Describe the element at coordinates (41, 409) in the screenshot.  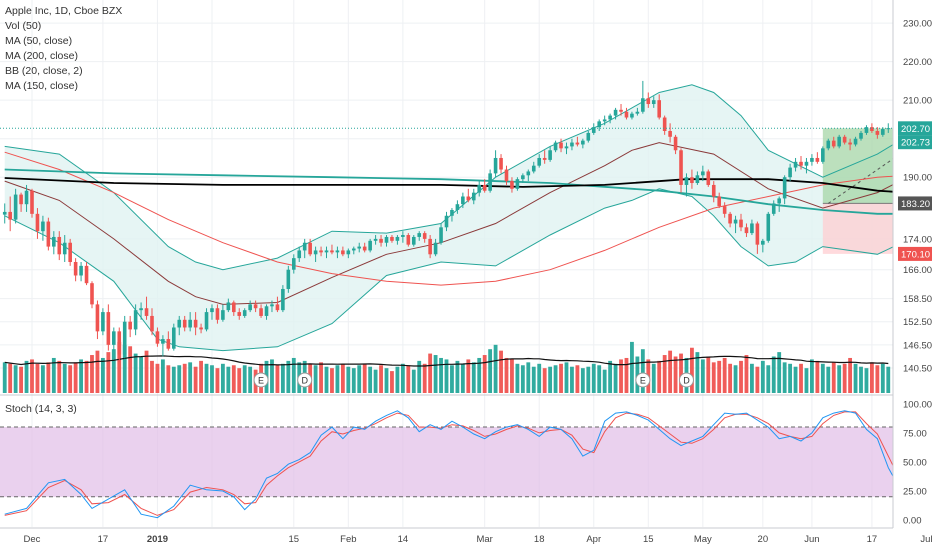
I see `stoch-legend: Stoch (14, 3, 3)` at that location.